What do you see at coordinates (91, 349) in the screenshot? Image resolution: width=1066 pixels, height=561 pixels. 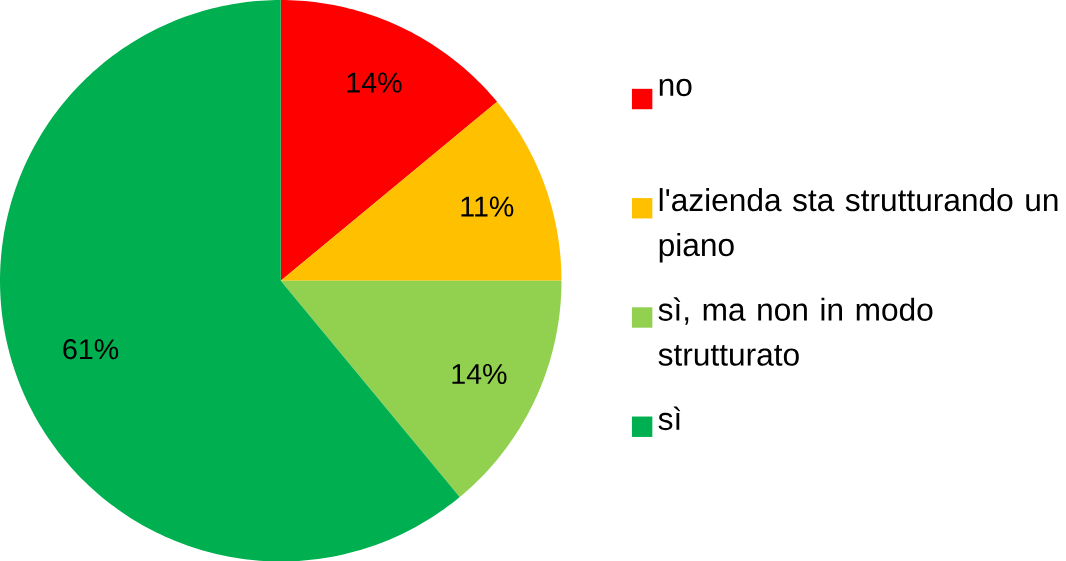 I see `data-label: 61%` at bounding box center [91, 349].